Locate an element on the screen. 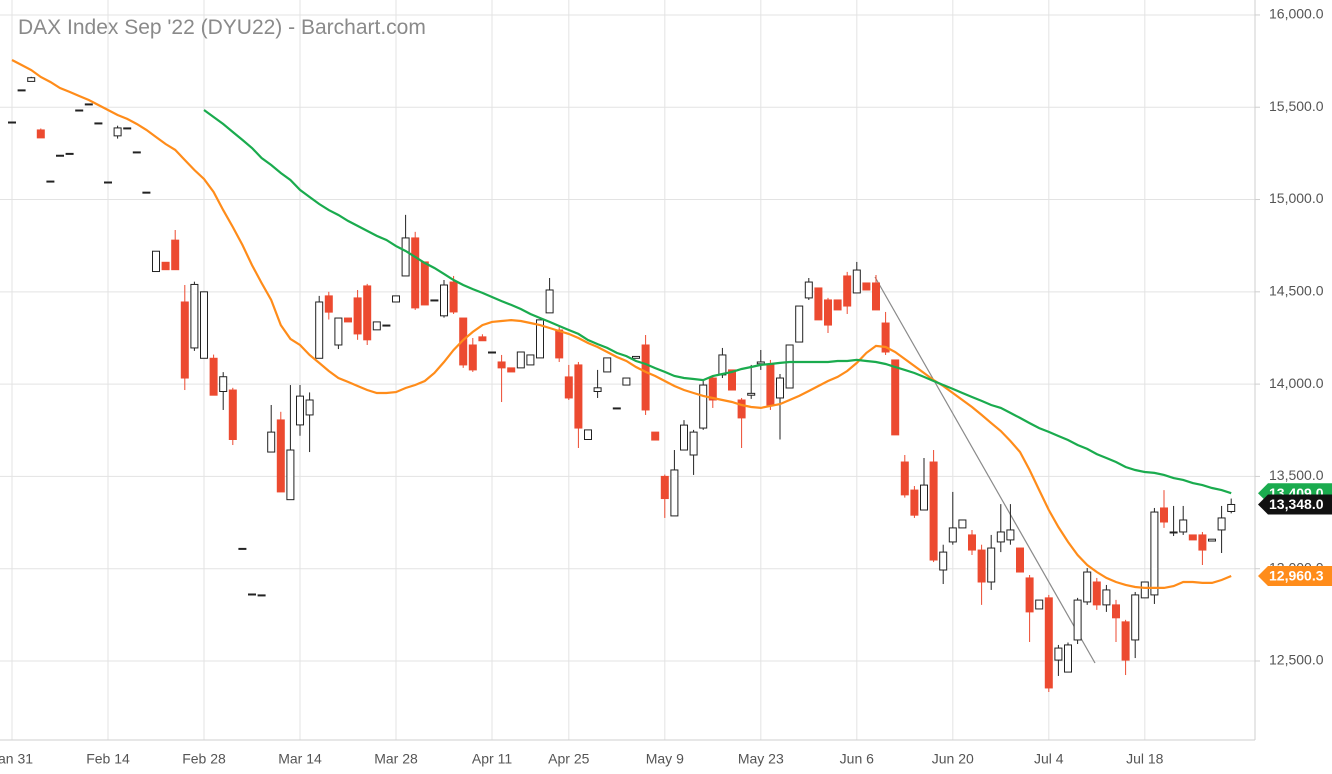 The image size is (1332, 774). x-tick-label: Mar 28 is located at coordinates (396, 759).